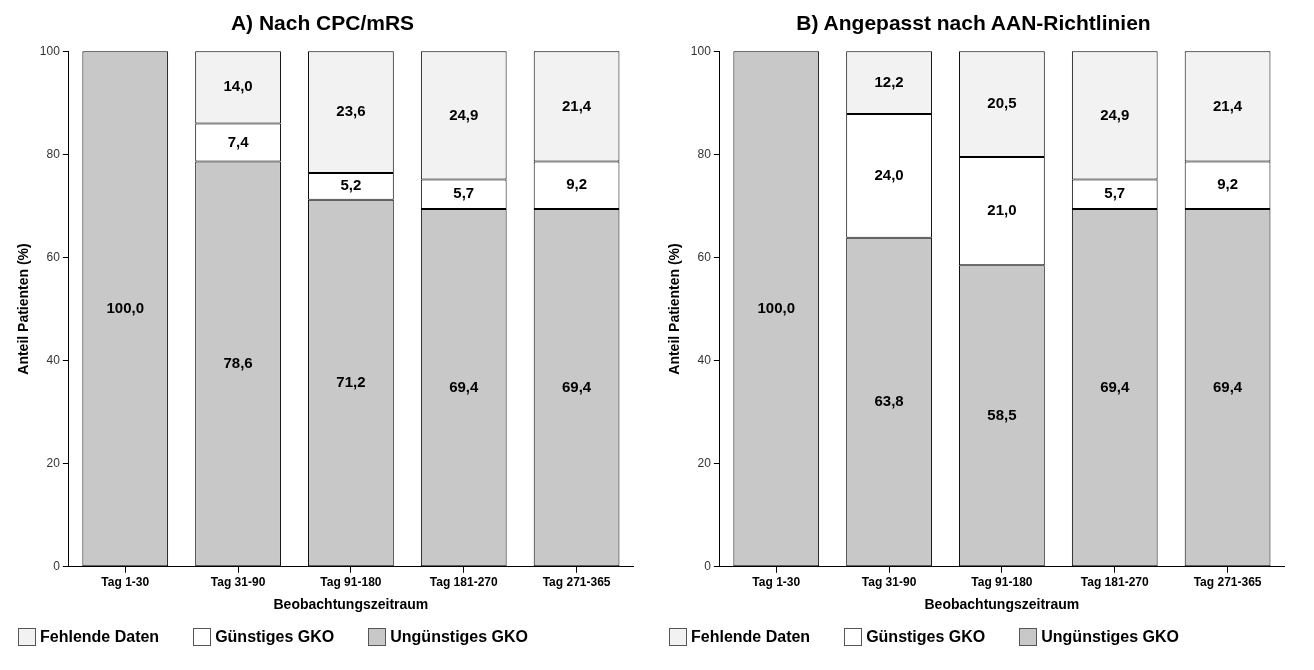 The height and width of the screenshot is (670, 1314). What do you see at coordinates (238, 86) in the screenshot?
I see `data-label: 14,0` at bounding box center [238, 86].